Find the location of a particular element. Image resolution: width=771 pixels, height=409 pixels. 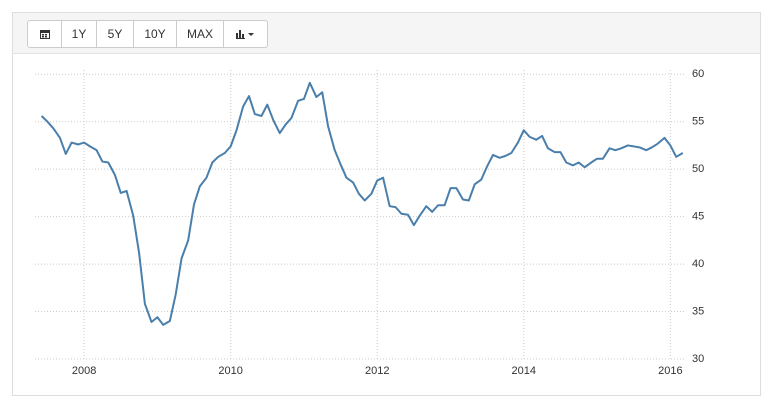

calendar-button is located at coordinates (44, 34).